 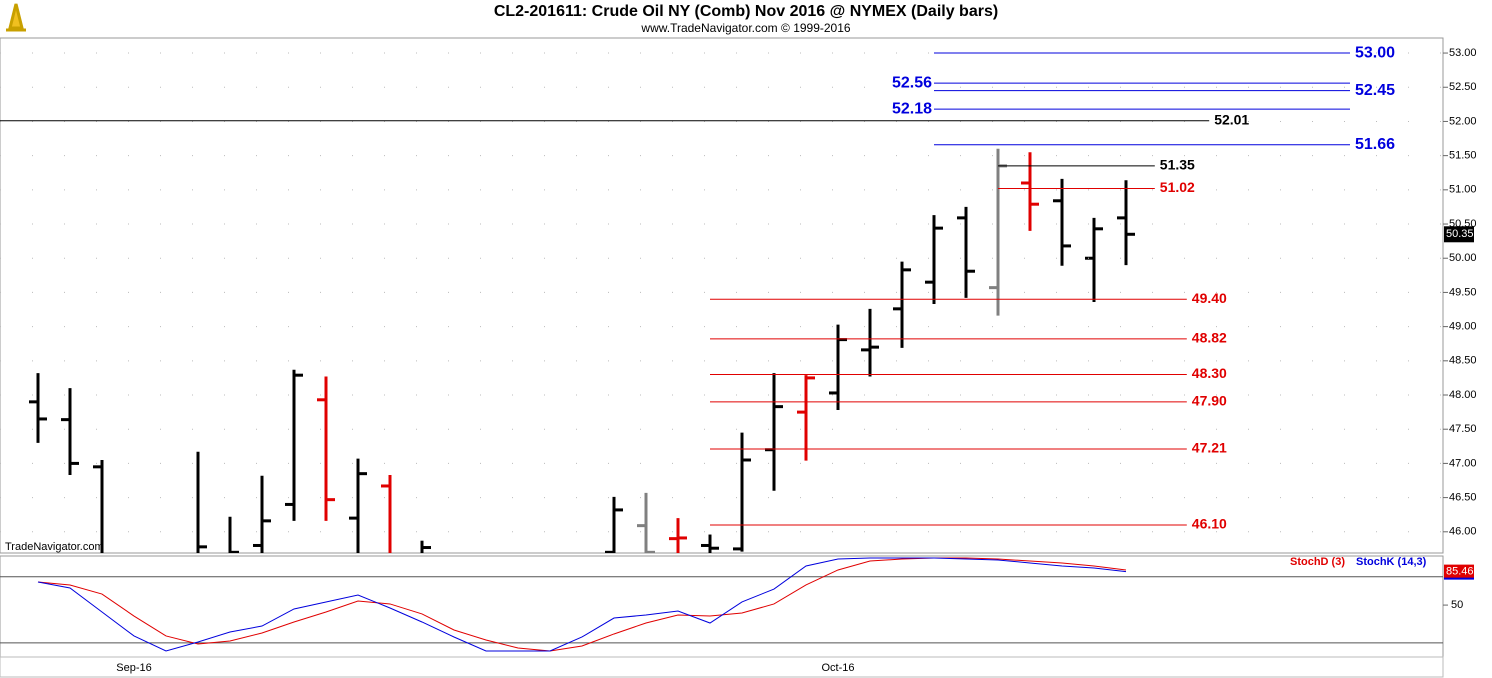 I want to click on chart-subtitle: www.TradeNavigator.com © 1999-2016, so click(x=745, y=28).